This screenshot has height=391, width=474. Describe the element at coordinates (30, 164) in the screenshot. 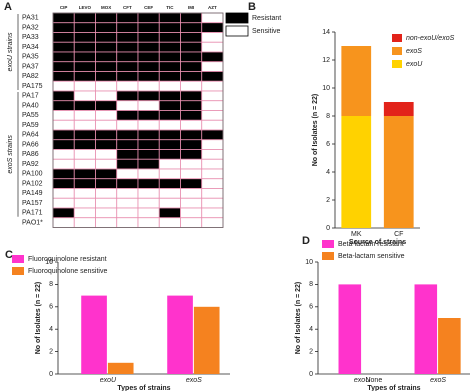

I see `row-label: PA92` at that location.